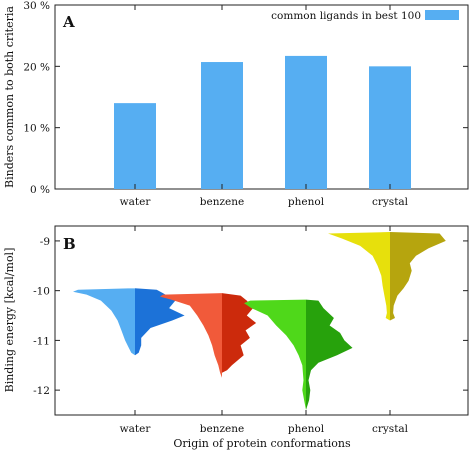  Describe the element at coordinates (69, 244) in the screenshot. I see `panel-b-letter: B` at that location.